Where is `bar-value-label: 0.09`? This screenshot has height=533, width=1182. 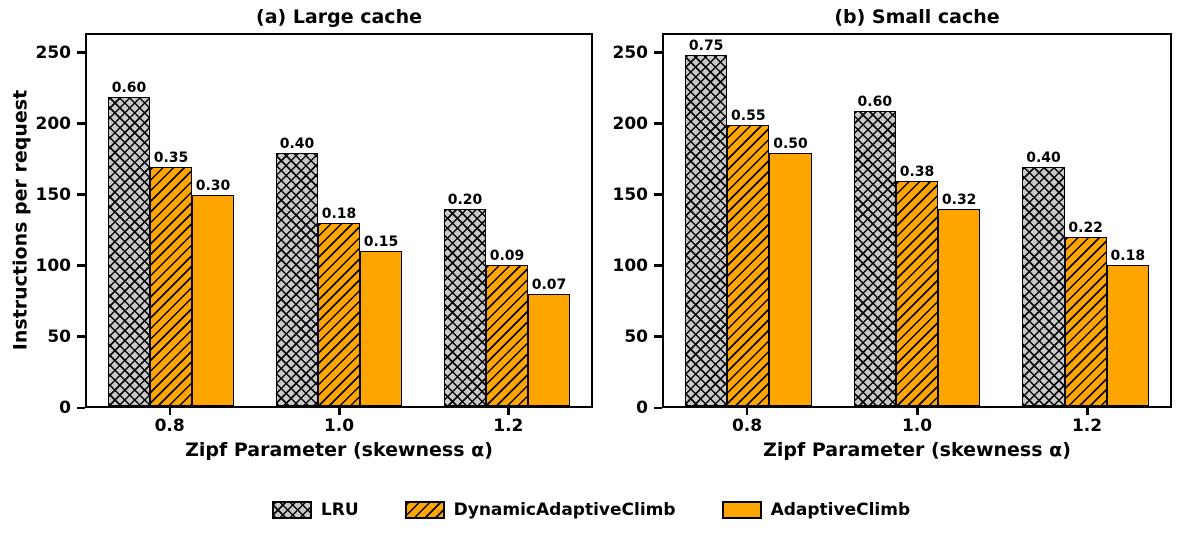
bar-value-label: 0.09 is located at coordinates (507, 256).